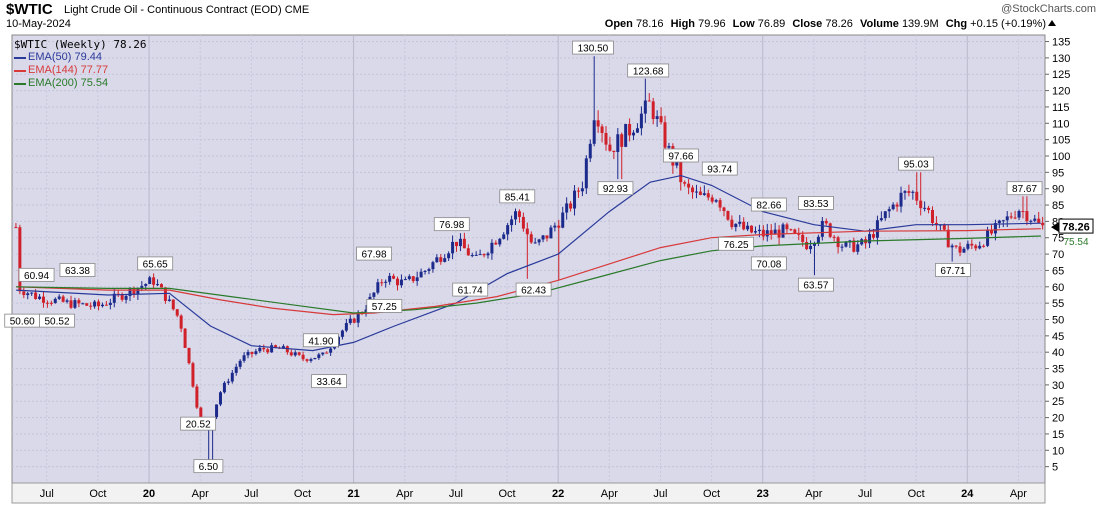  Describe the element at coordinates (920, 24) in the screenshot. I see `volume-value: 139.9M` at that location.